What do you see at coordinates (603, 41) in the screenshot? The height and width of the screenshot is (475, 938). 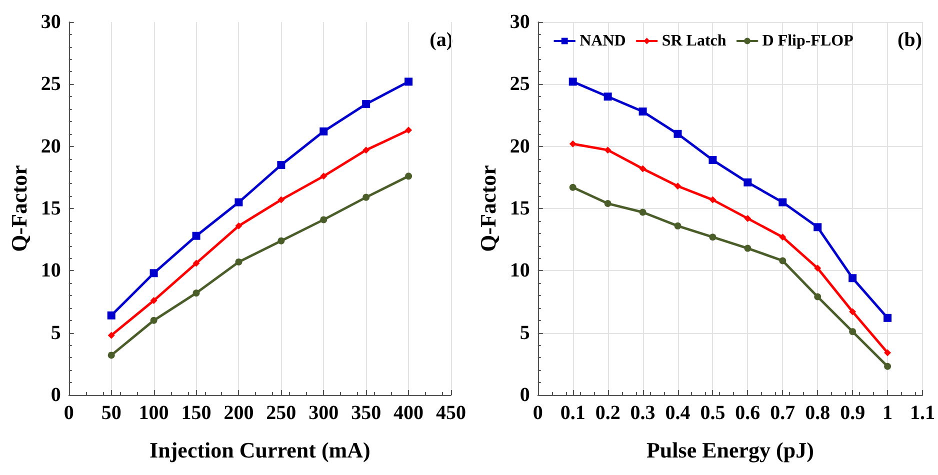 I see `legend-label: NAND` at bounding box center [603, 41].